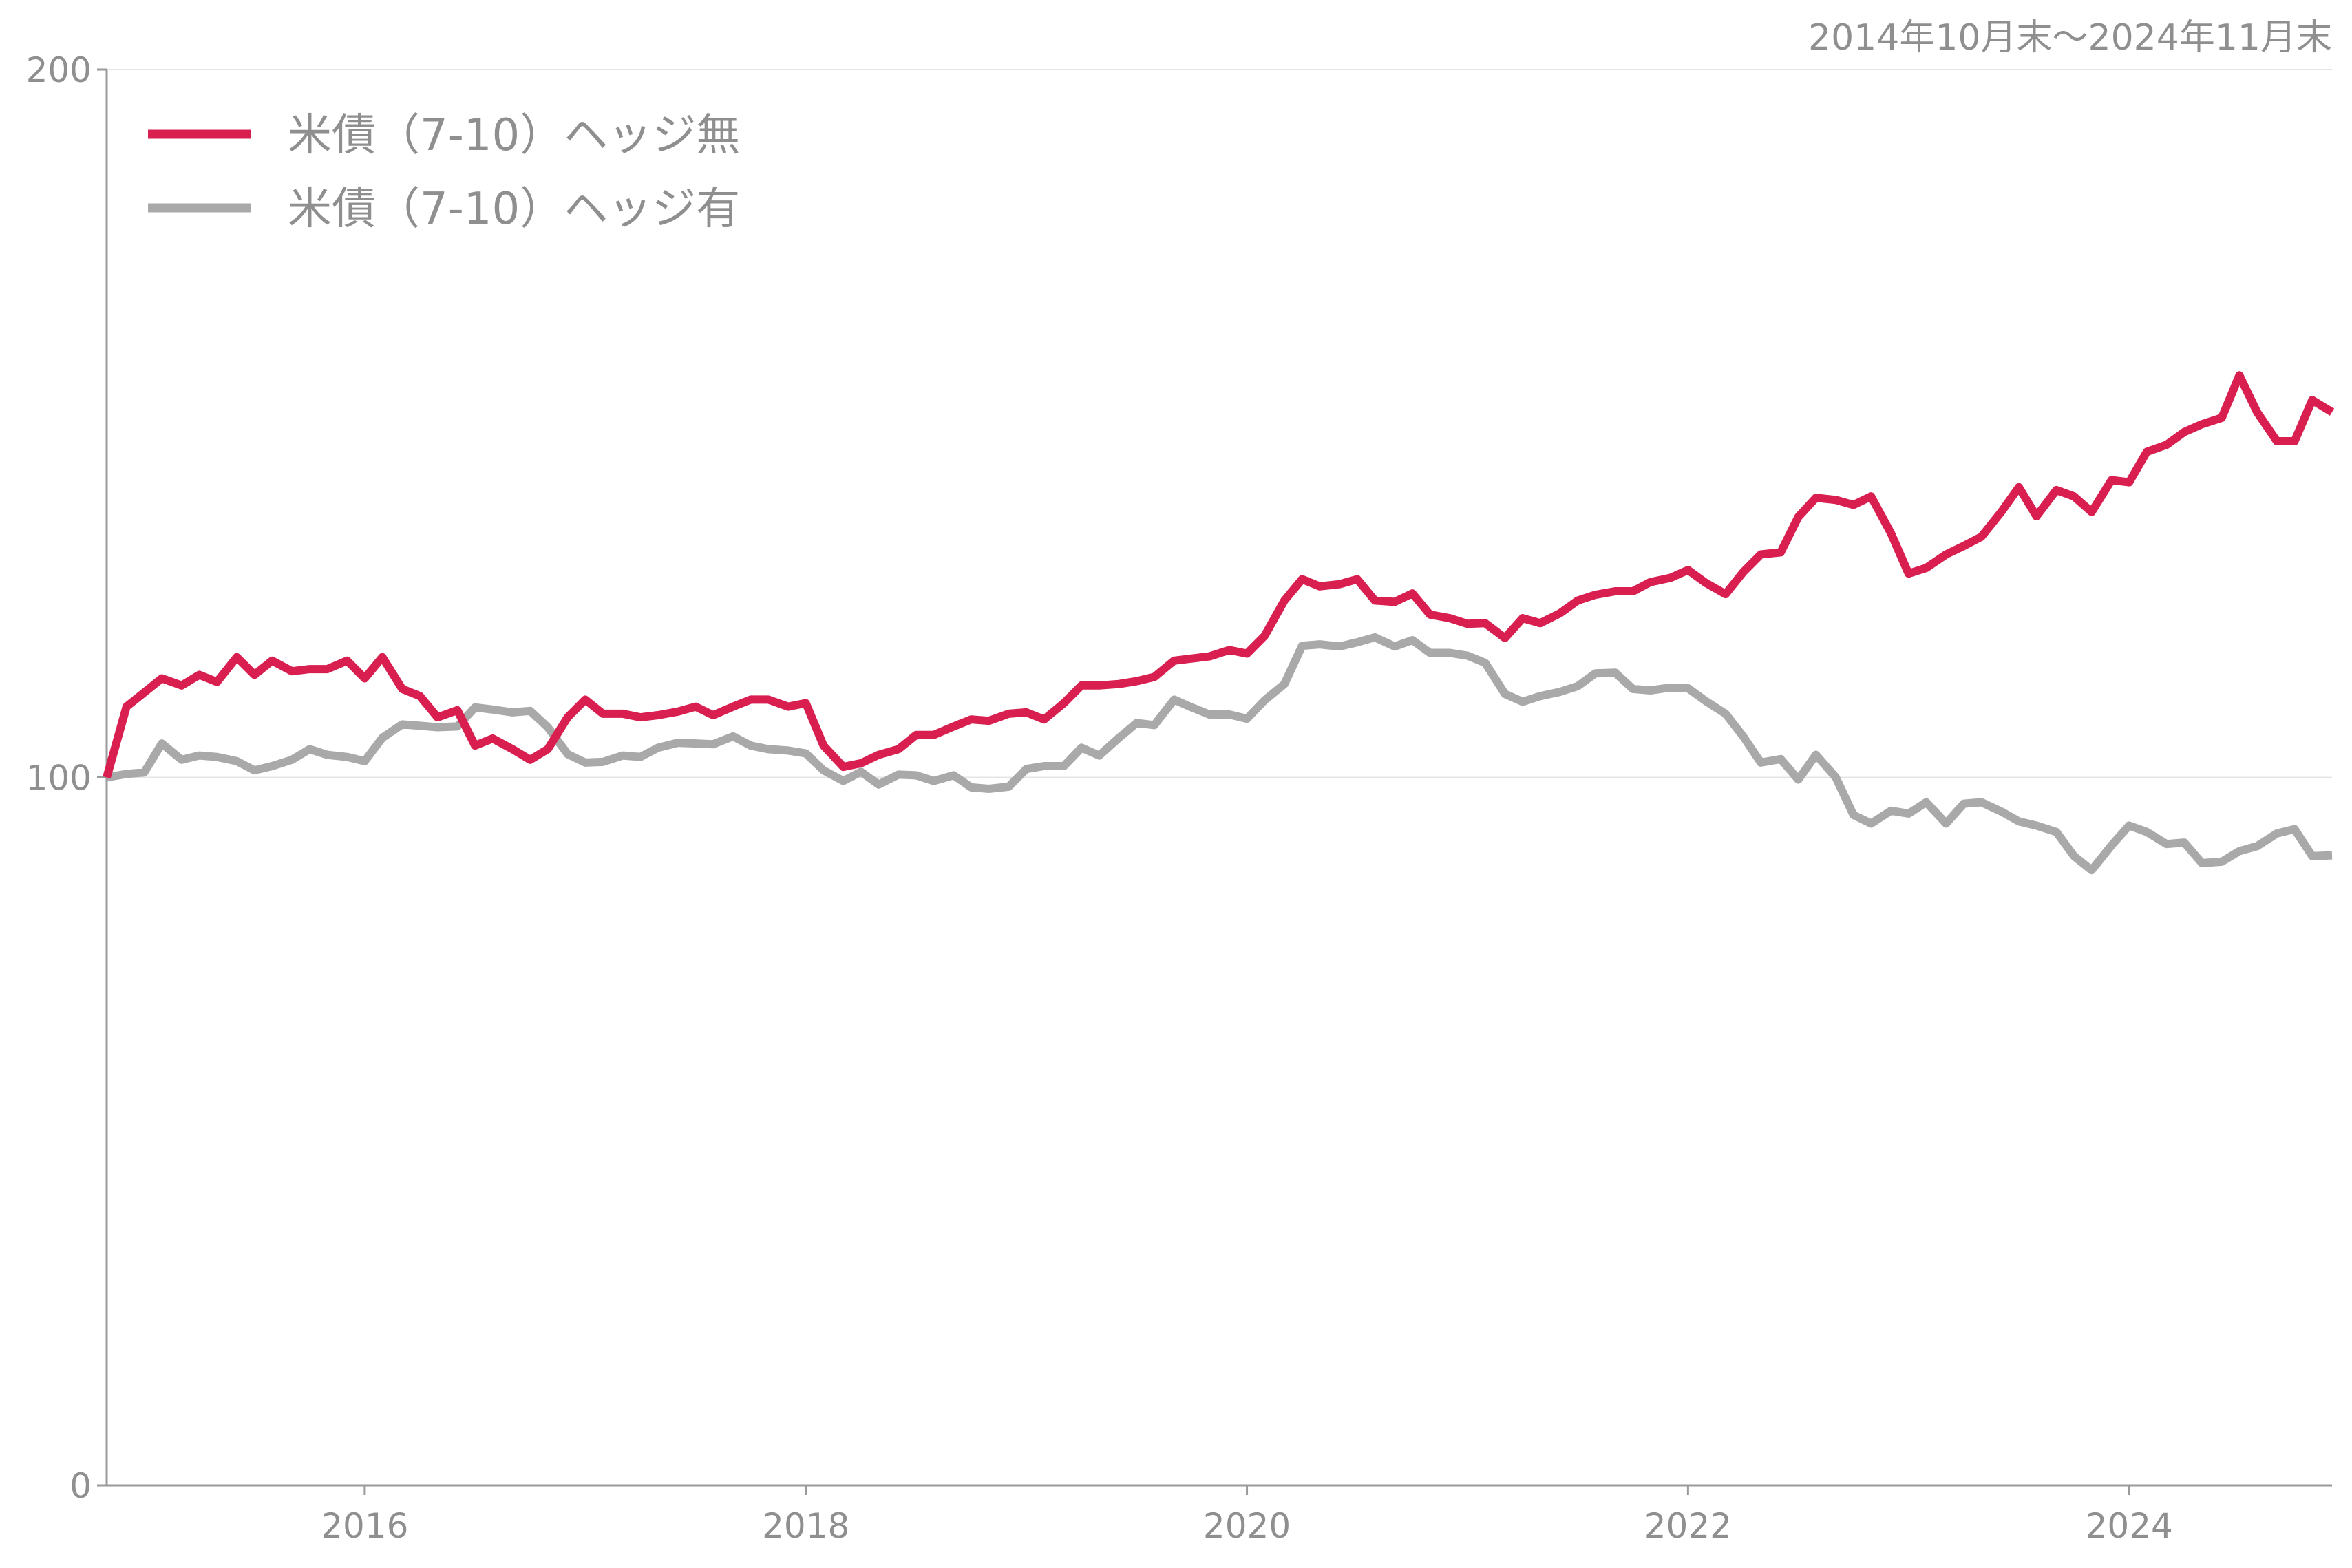 Image resolution: width=2352 pixels, height=1568 pixels. Describe the element at coordinates (2070, 38) in the screenshot. I see `period-label: 2014年10月末～2024年11月末` at that location.